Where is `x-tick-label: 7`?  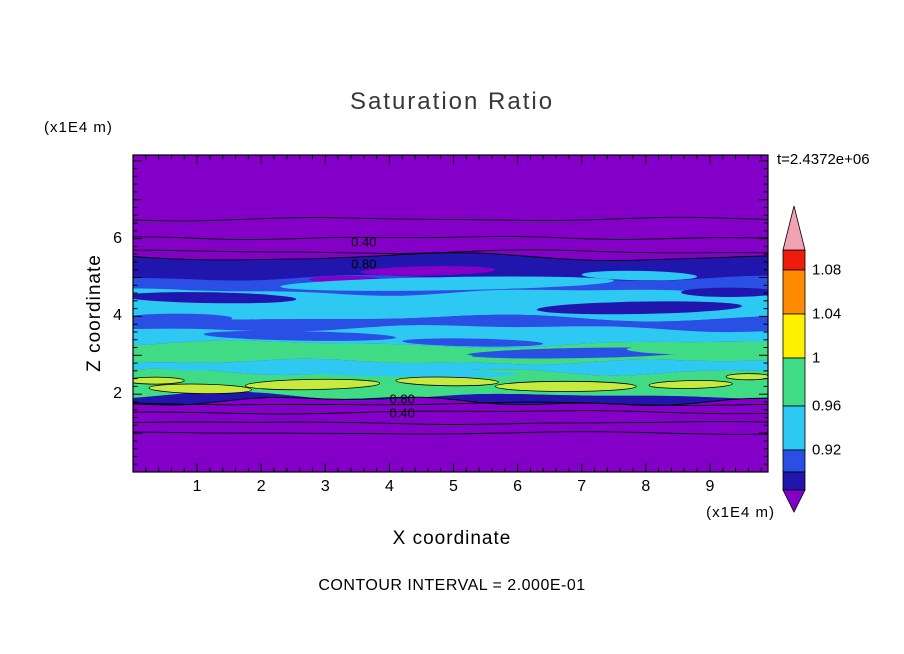
x-tick-label: 7 is located at coordinates (582, 486).